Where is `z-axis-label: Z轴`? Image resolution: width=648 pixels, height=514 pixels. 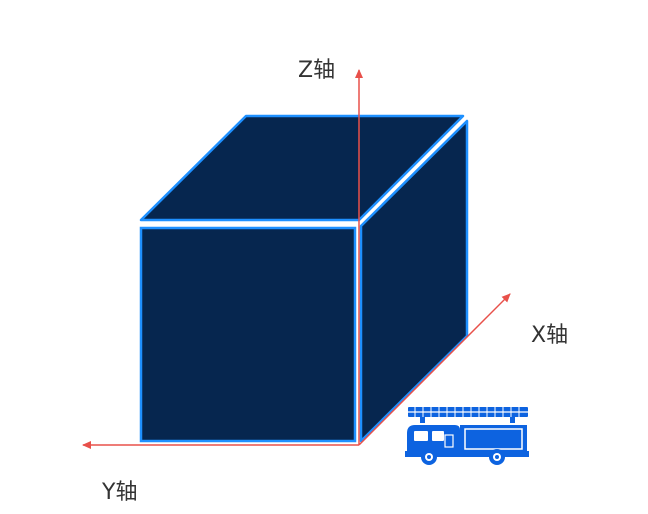
z-axis-label: Z轴 is located at coordinates (316, 71).